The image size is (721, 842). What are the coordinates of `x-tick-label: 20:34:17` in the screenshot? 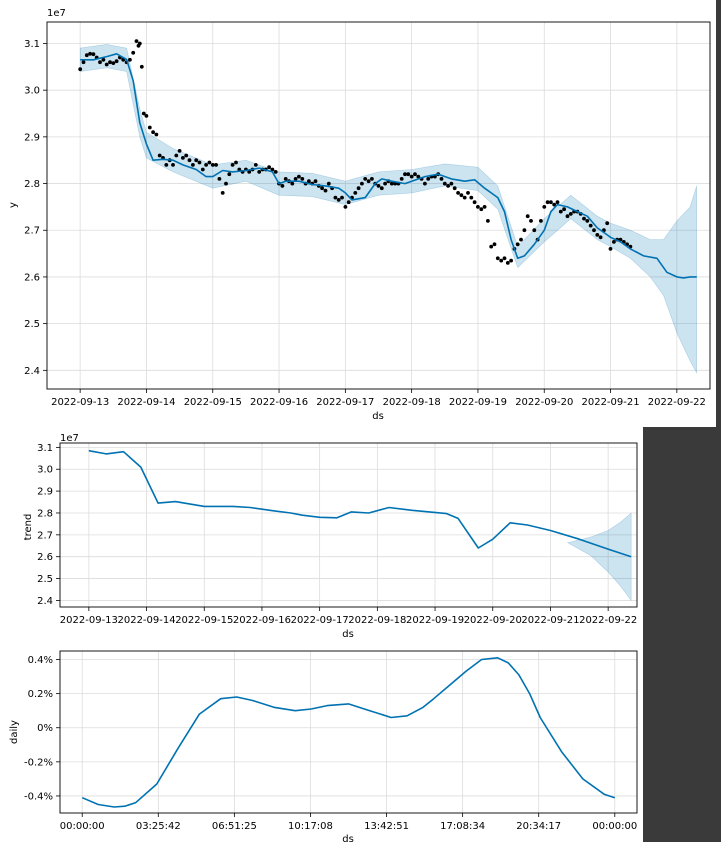 It's located at (538, 826).